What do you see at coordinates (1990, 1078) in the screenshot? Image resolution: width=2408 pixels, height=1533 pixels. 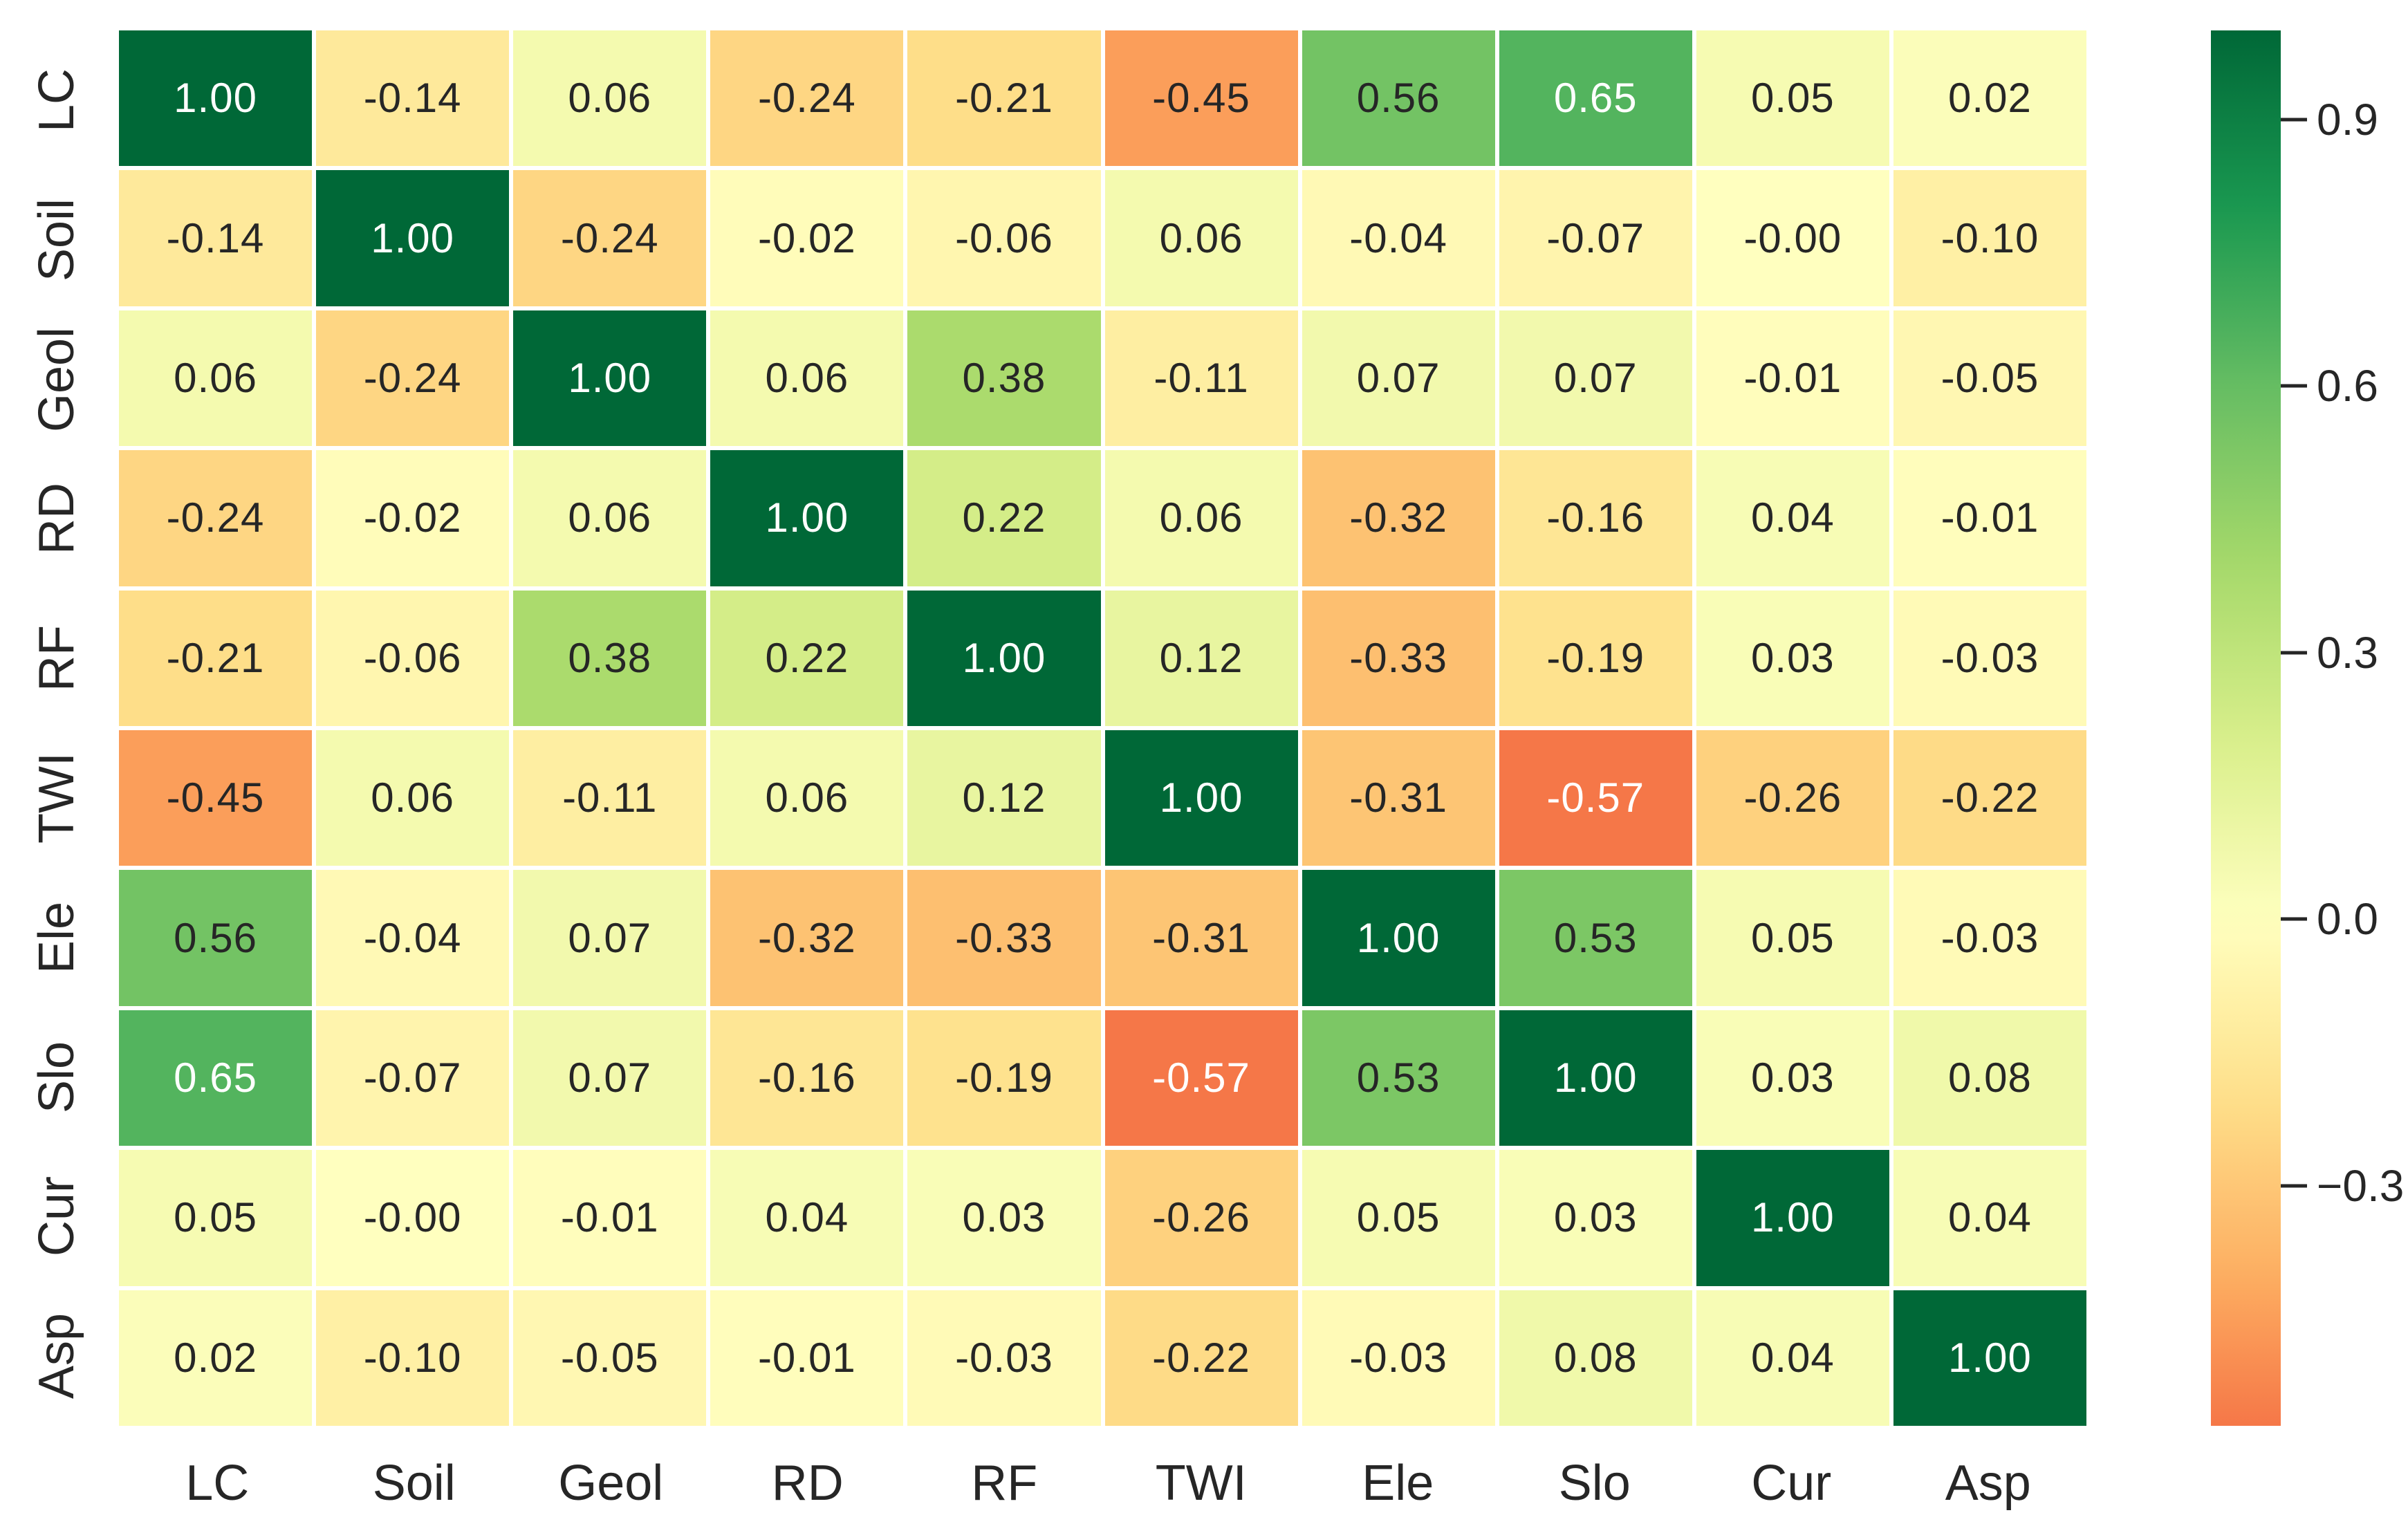 I see `heatmap-cell-Slo-Asp: 0.08` at bounding box center [1990, 1078].